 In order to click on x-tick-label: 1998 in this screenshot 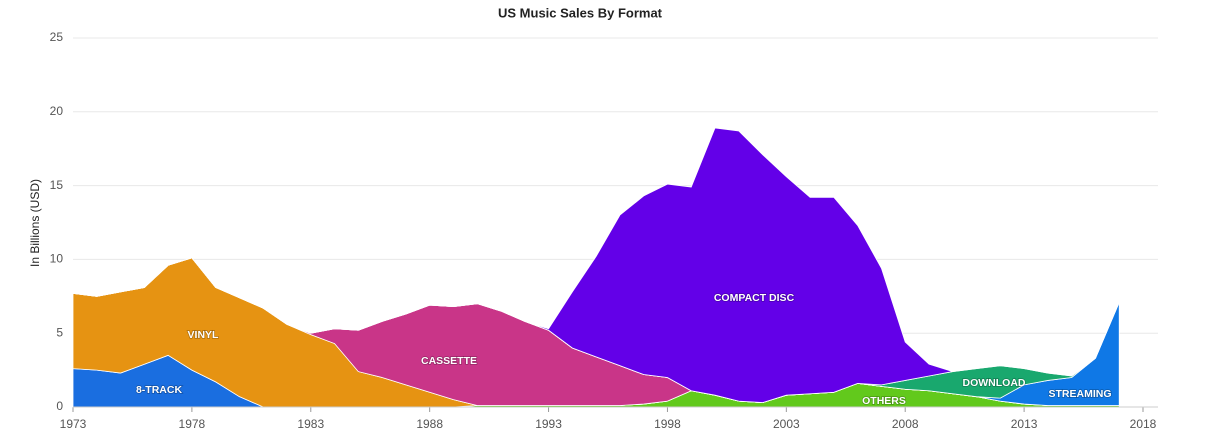, I will do `click(667, 424)`.